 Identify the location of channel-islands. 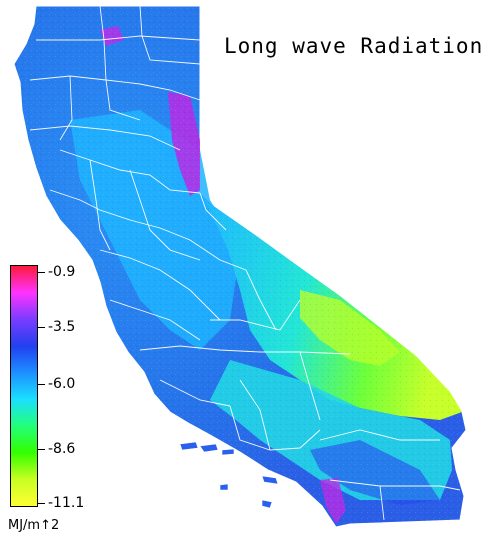
(229, 475).